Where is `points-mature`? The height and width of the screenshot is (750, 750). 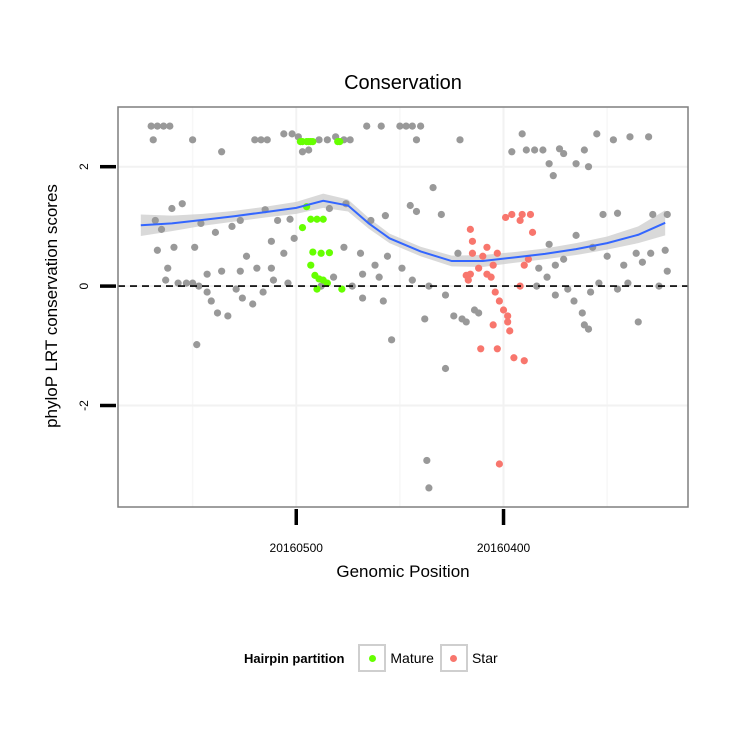
points-mature is located at coordinates (321, 215).